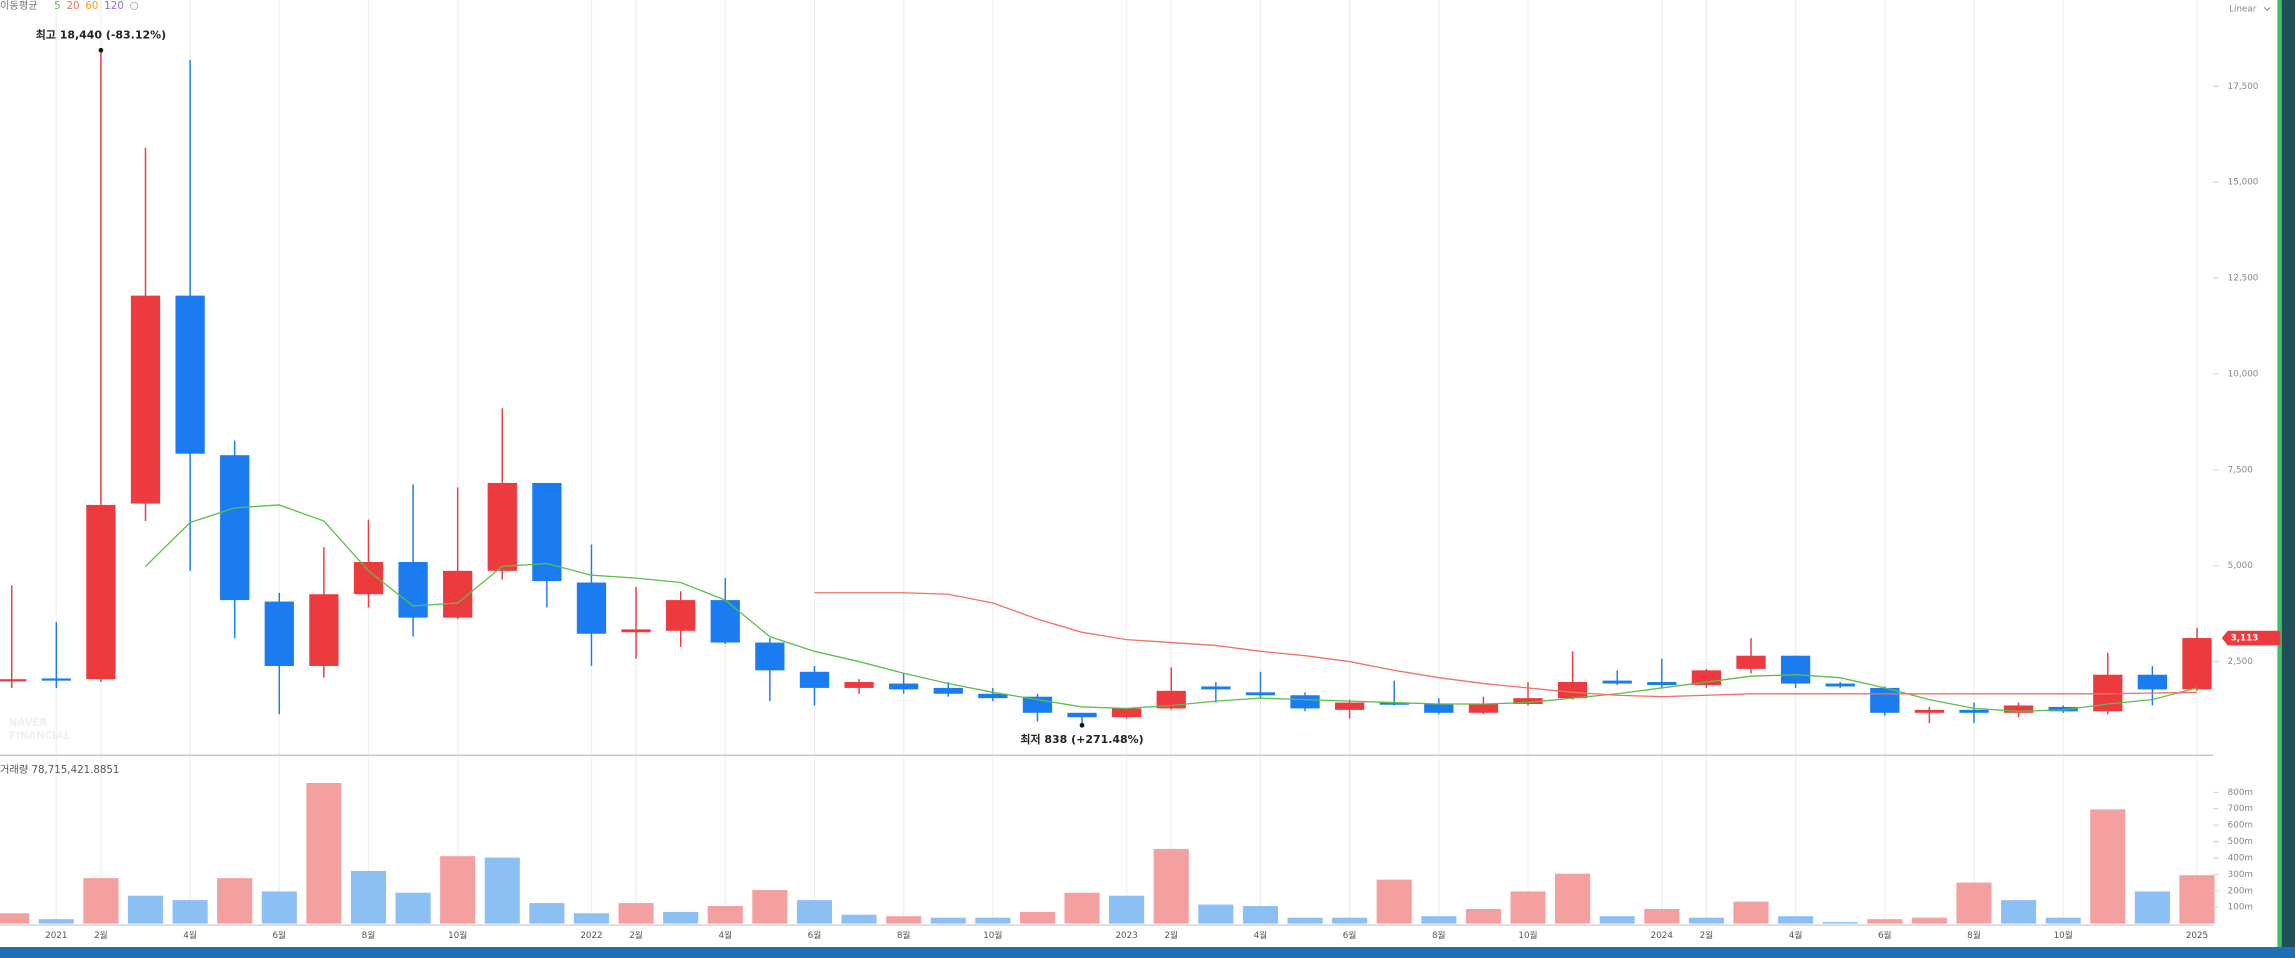  I want to click on y-tick-label: 12,500, so click(2243, 279).